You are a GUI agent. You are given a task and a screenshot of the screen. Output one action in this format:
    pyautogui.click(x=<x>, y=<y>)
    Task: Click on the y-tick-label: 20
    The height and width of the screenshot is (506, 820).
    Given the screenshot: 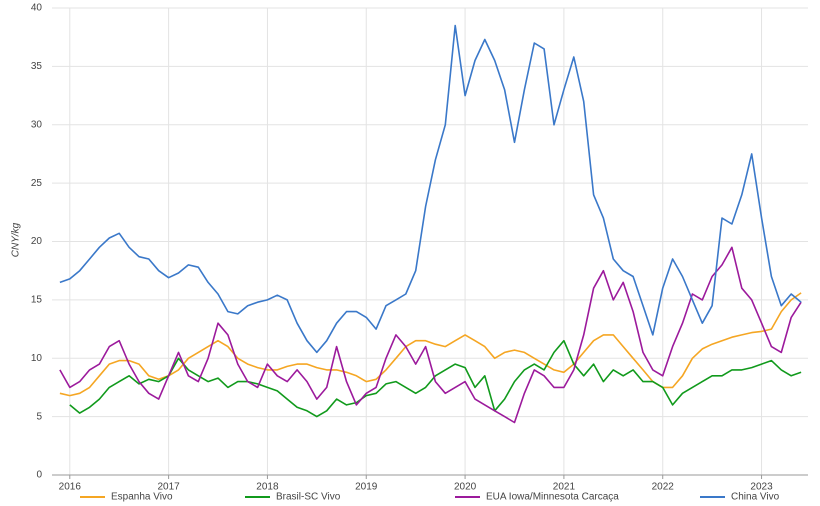 What is the action you would take?
    pyautogui.click(x=37, y=241)
    